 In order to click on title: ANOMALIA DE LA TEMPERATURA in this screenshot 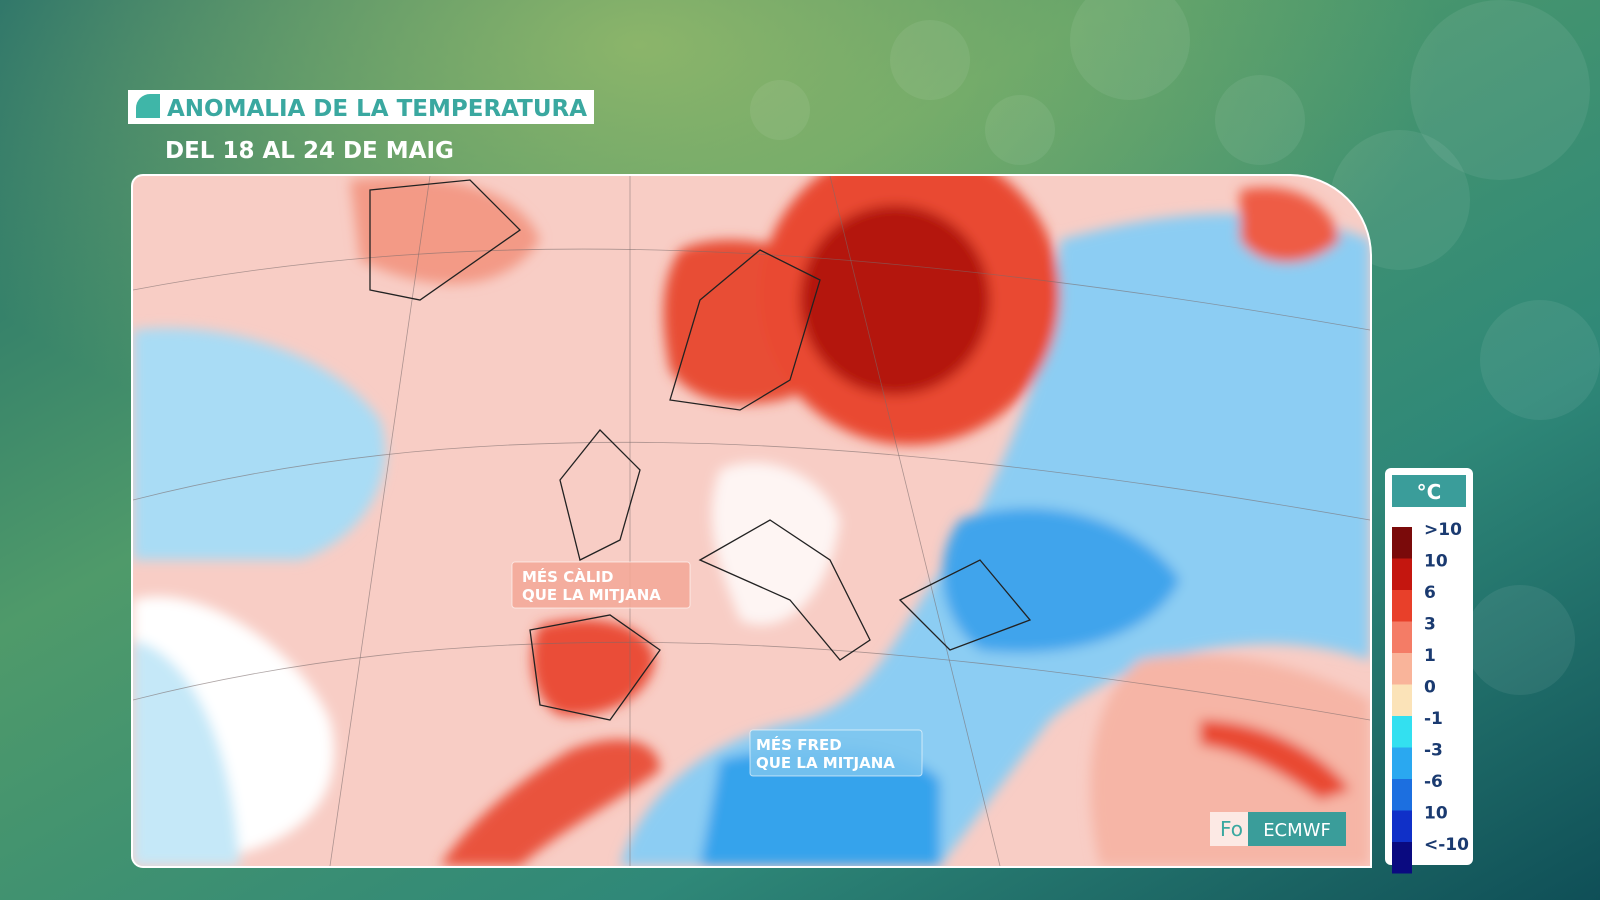, I will do `click(377, 109)`.